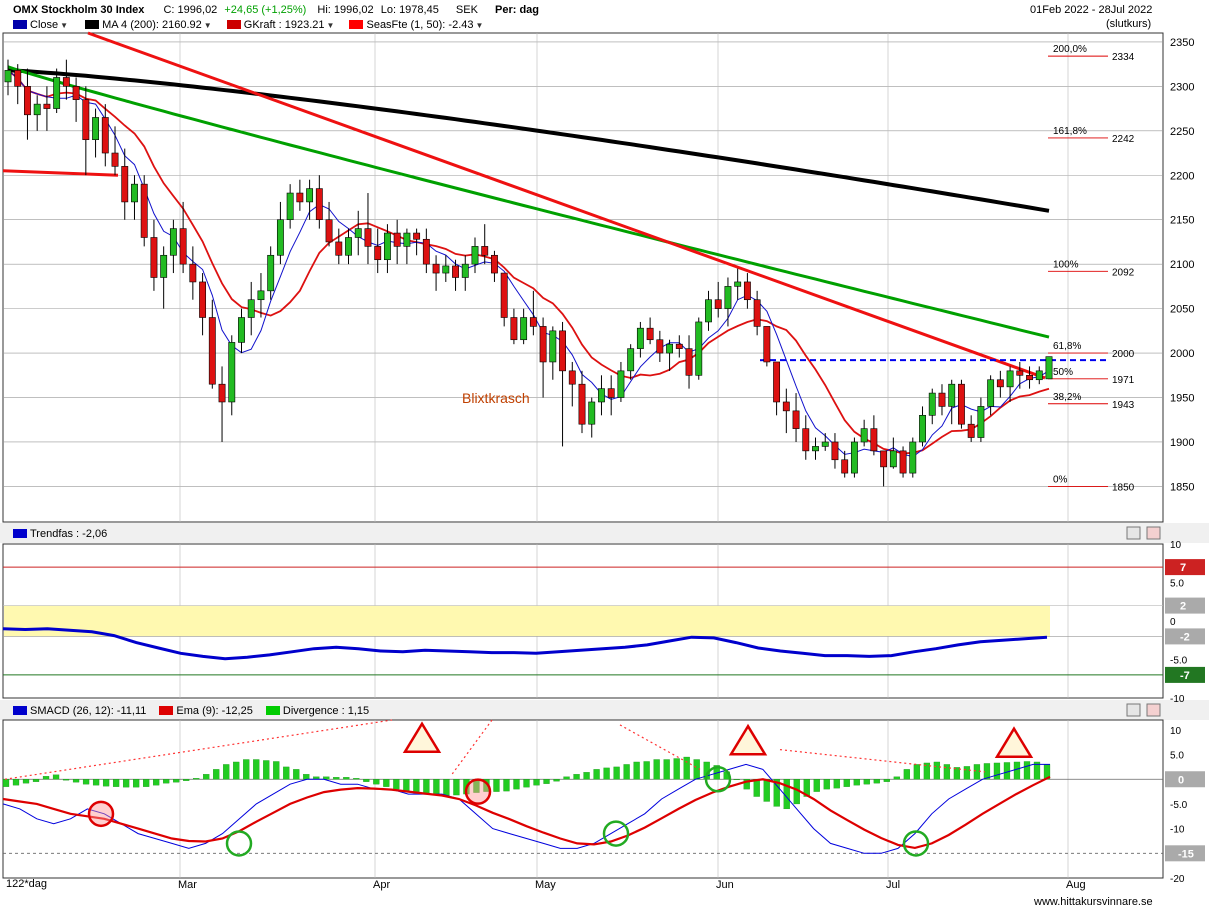 The image size is (1209, 908). I want to click on annotation-label: Blixtkrasch, so click(496, 398).